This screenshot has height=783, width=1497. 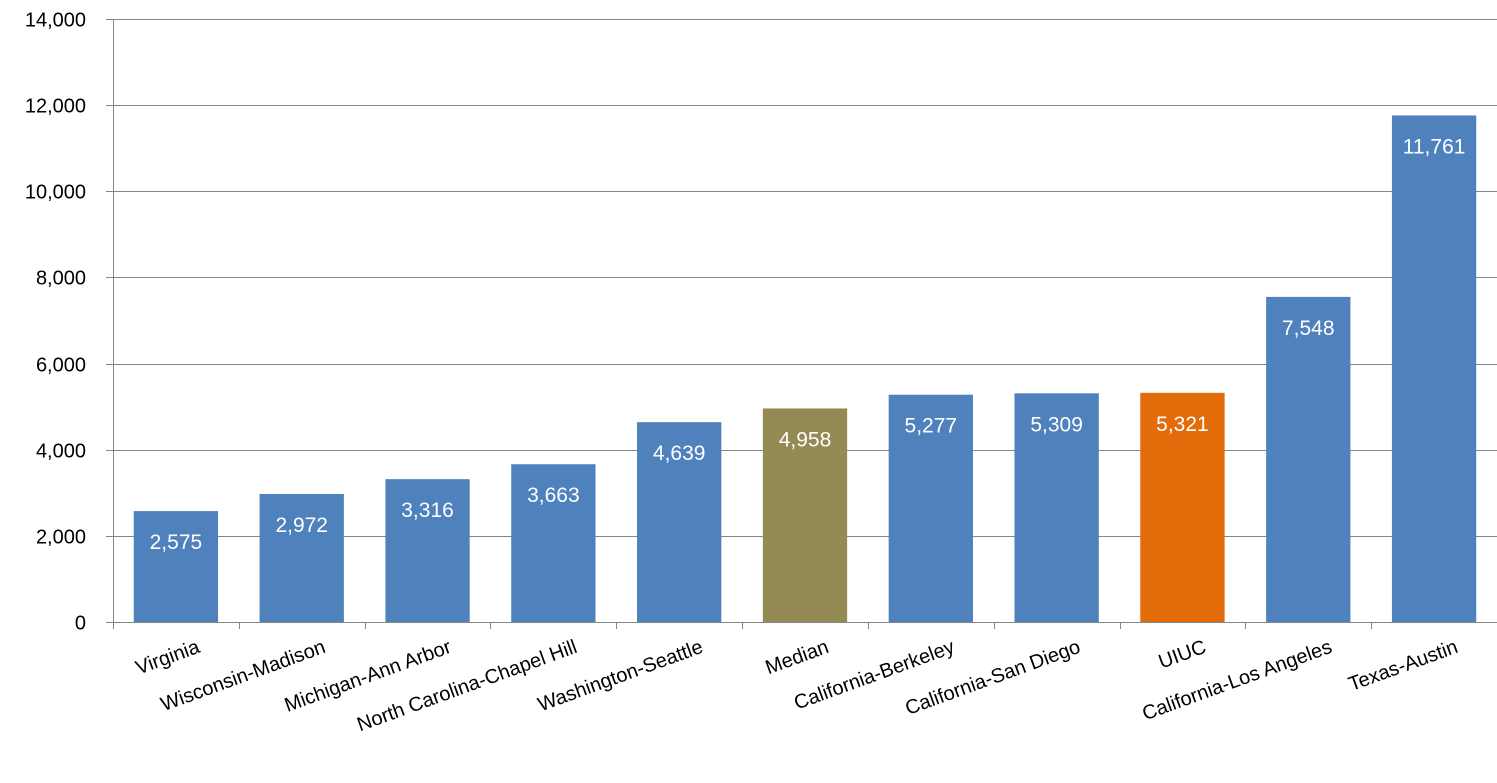 I want to click on category-label: Texas-Austin, so click(x=1403, y=666).